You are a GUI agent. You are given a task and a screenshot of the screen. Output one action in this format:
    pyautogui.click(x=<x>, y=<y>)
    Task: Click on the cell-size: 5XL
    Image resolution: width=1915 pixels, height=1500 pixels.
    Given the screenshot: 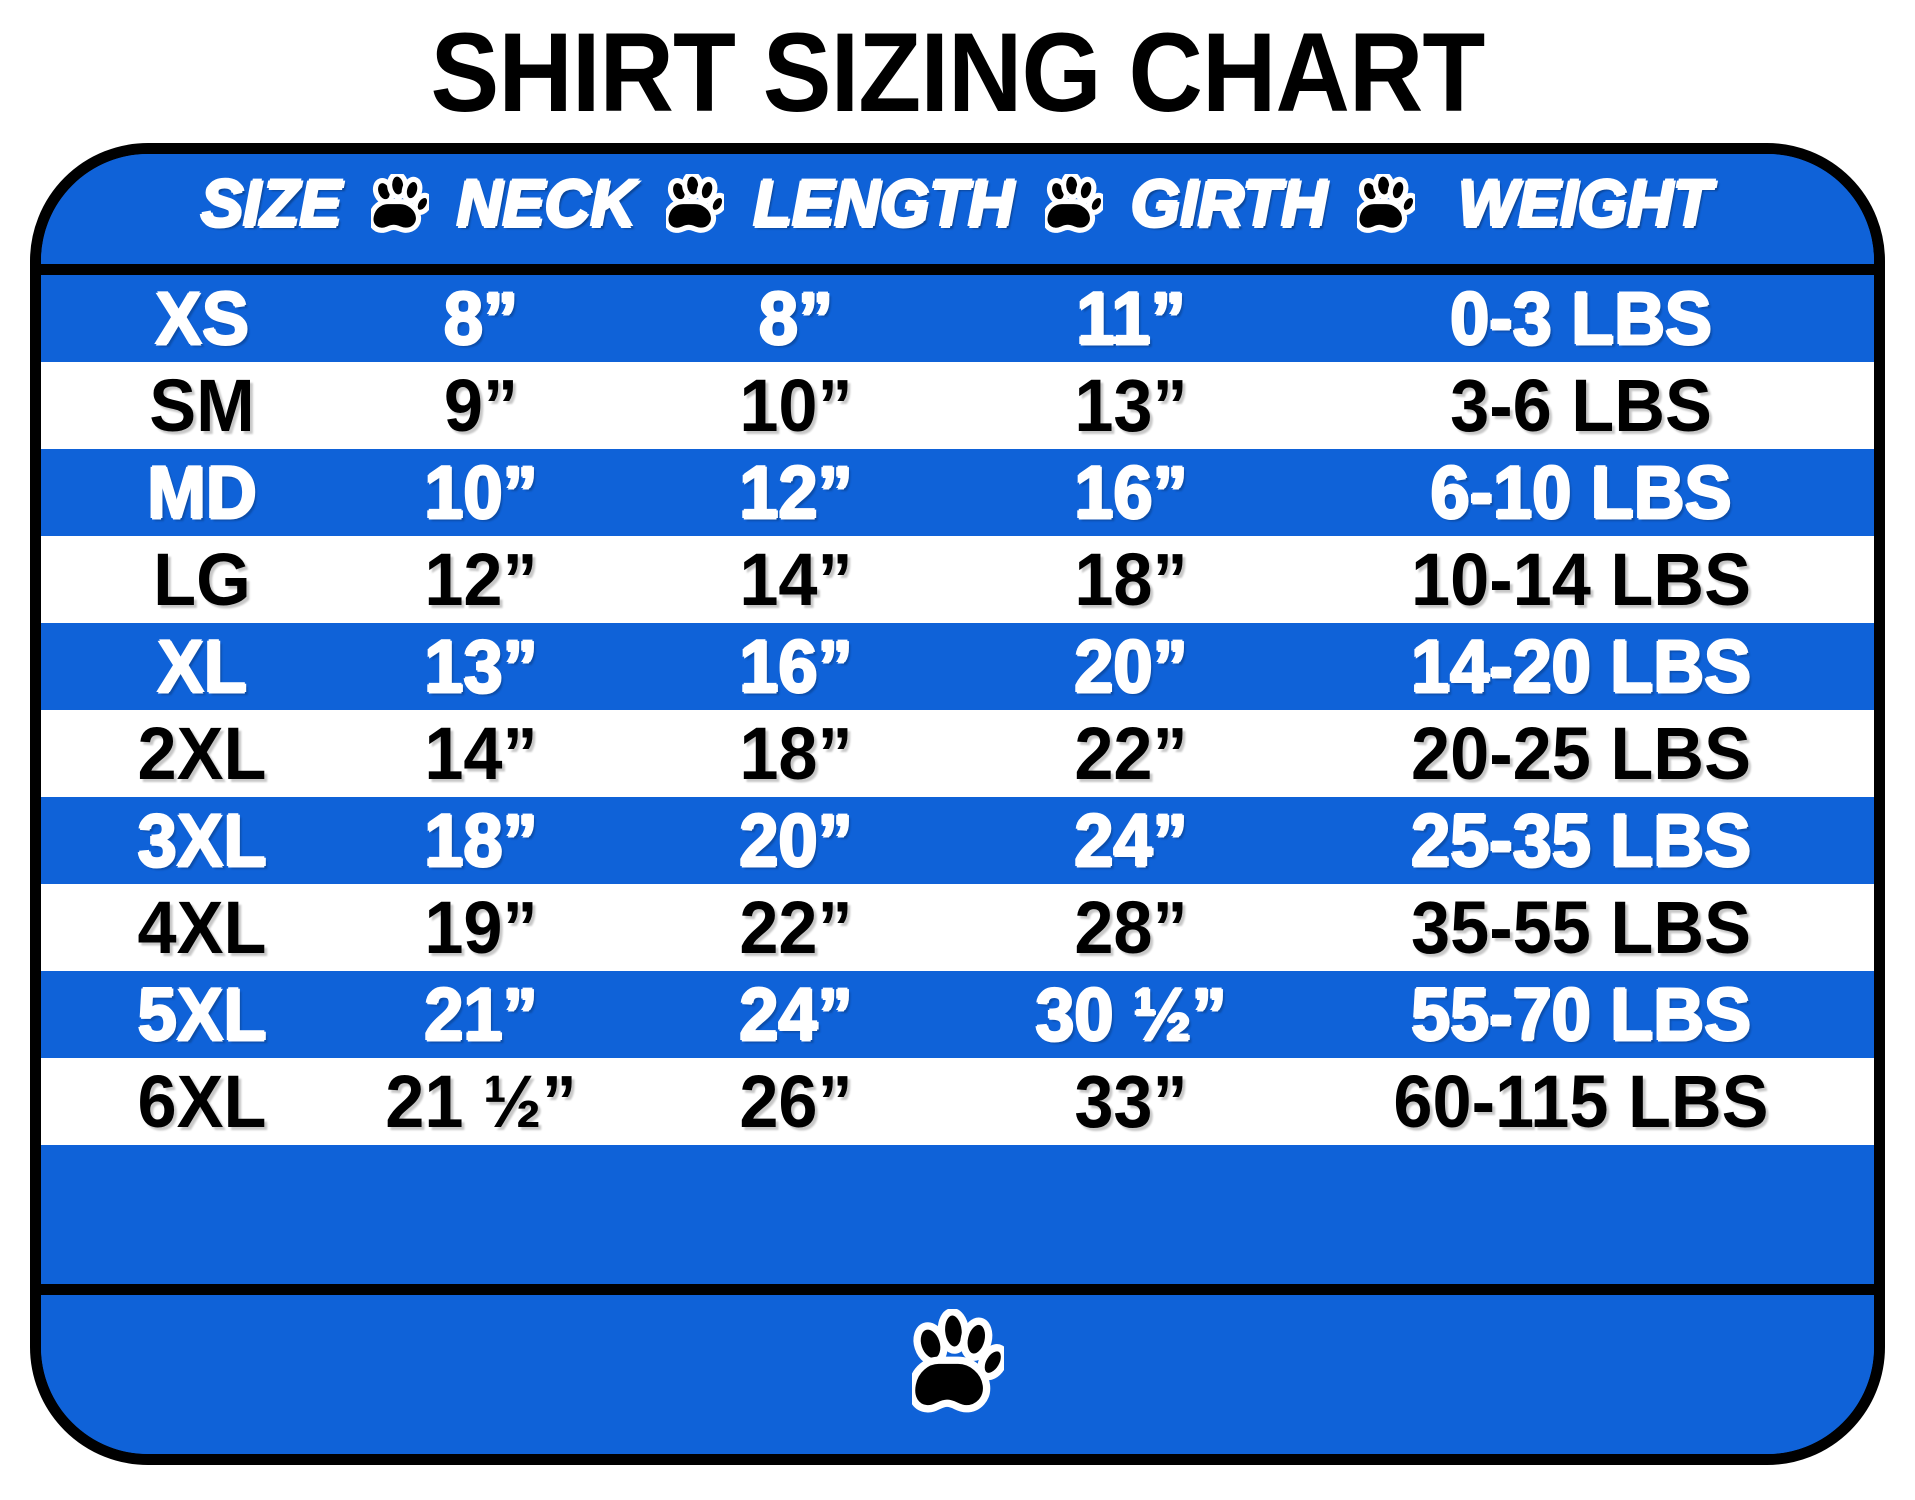 What is the action you would take?
    pyautogui.click(x=202, y=1014)
    